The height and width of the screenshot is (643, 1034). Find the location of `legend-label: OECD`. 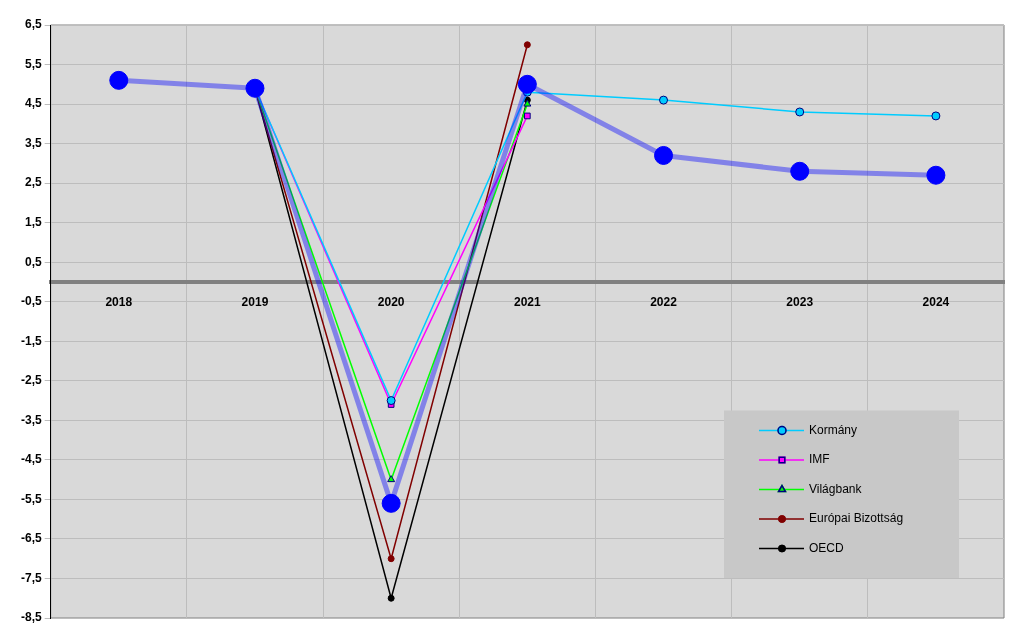

legend-label: OECD is located at coordinates (826, 547).